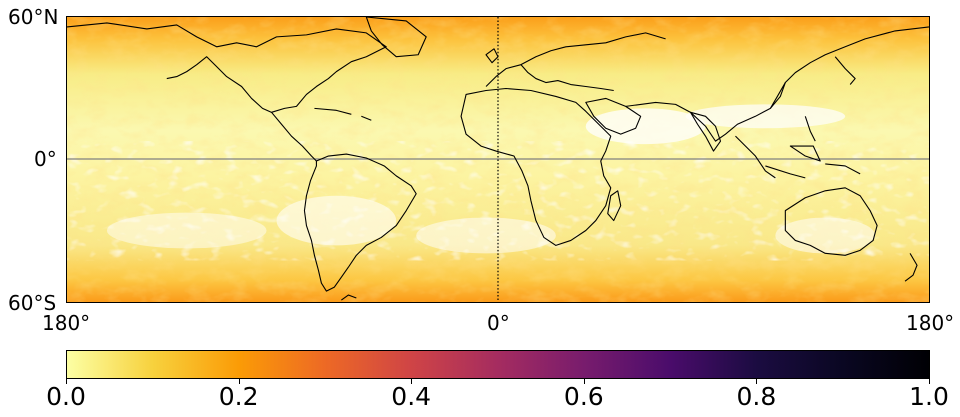 The image size is (960, 417). Describe the element at coordinates (66, 323) in the screenshot. I see `lon-label-west: 180°` at that location.